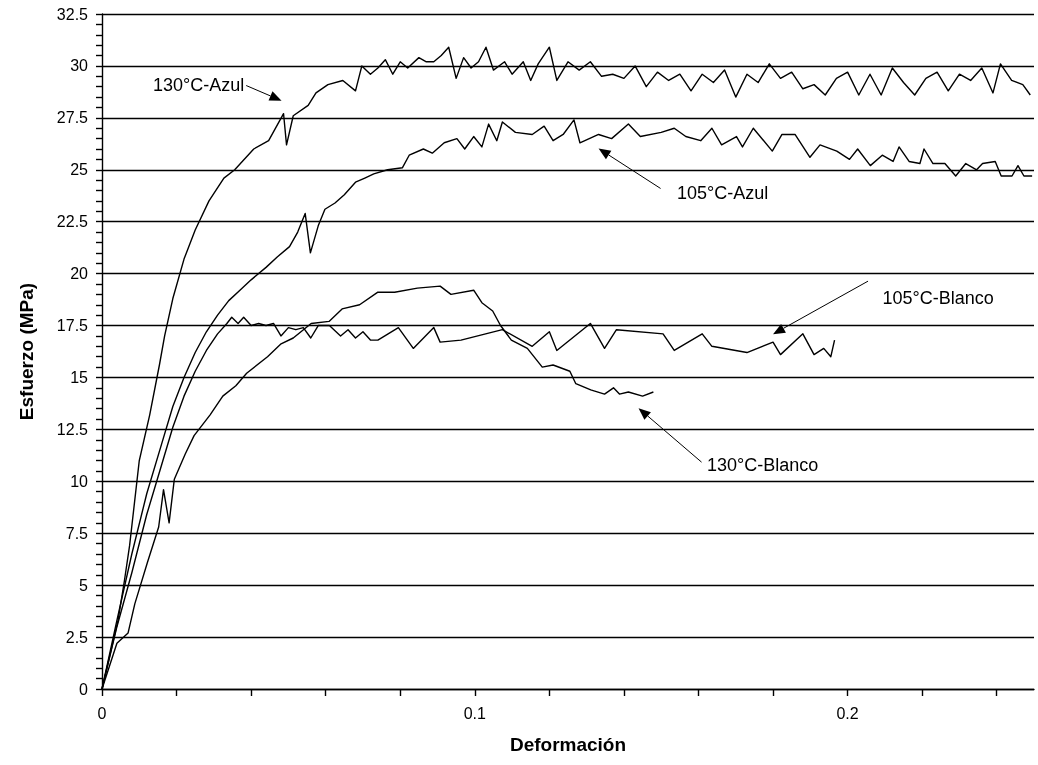  Describe the element at coordinates (475, 713) in the screenshot. I see `x-tick-label: 0.1` at that location.